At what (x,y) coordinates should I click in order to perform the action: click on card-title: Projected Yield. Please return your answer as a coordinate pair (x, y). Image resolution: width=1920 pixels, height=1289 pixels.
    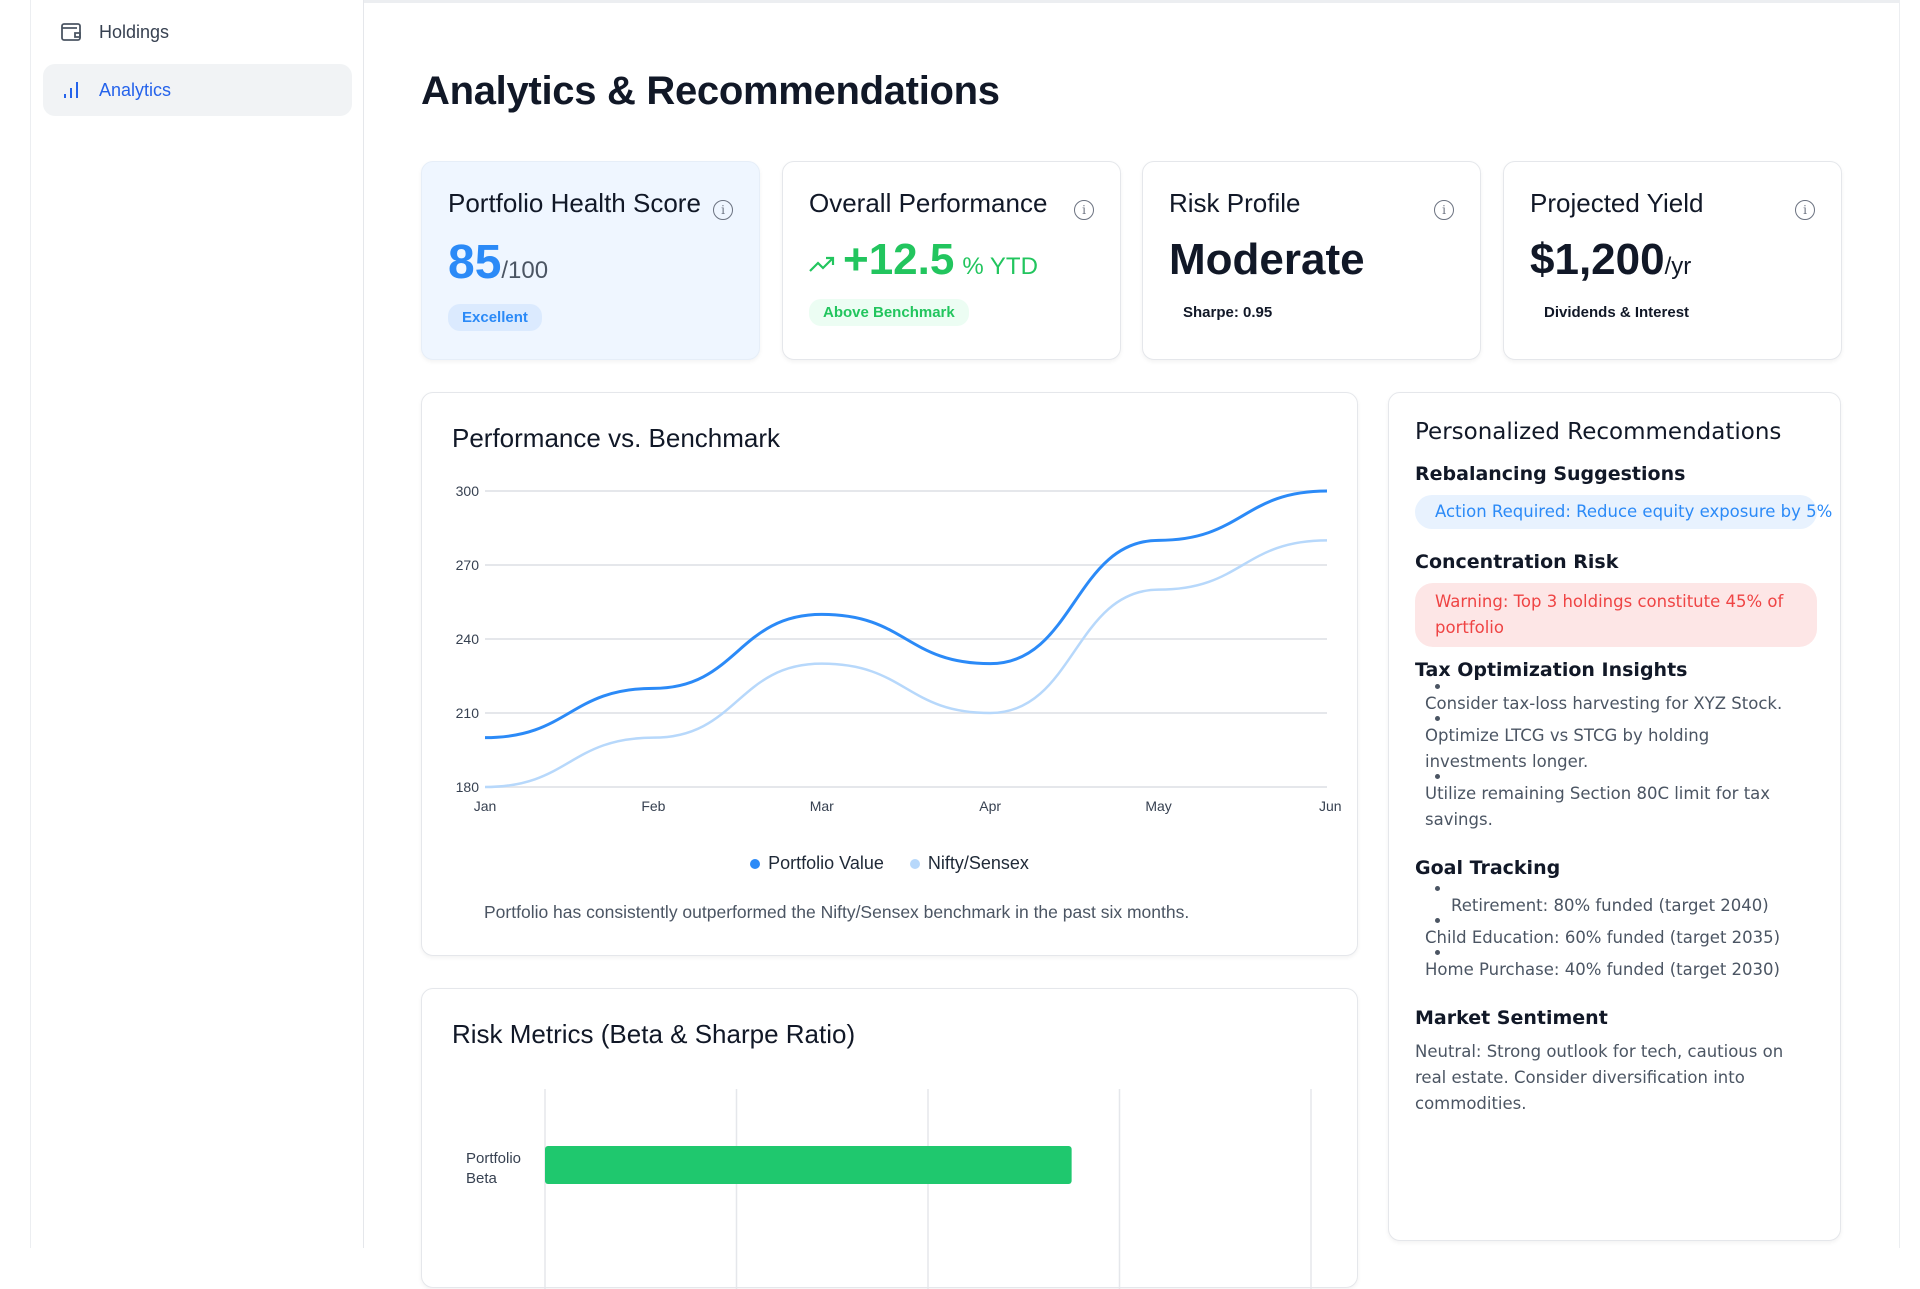
    Looking at the image, I should click on (1617, 203).